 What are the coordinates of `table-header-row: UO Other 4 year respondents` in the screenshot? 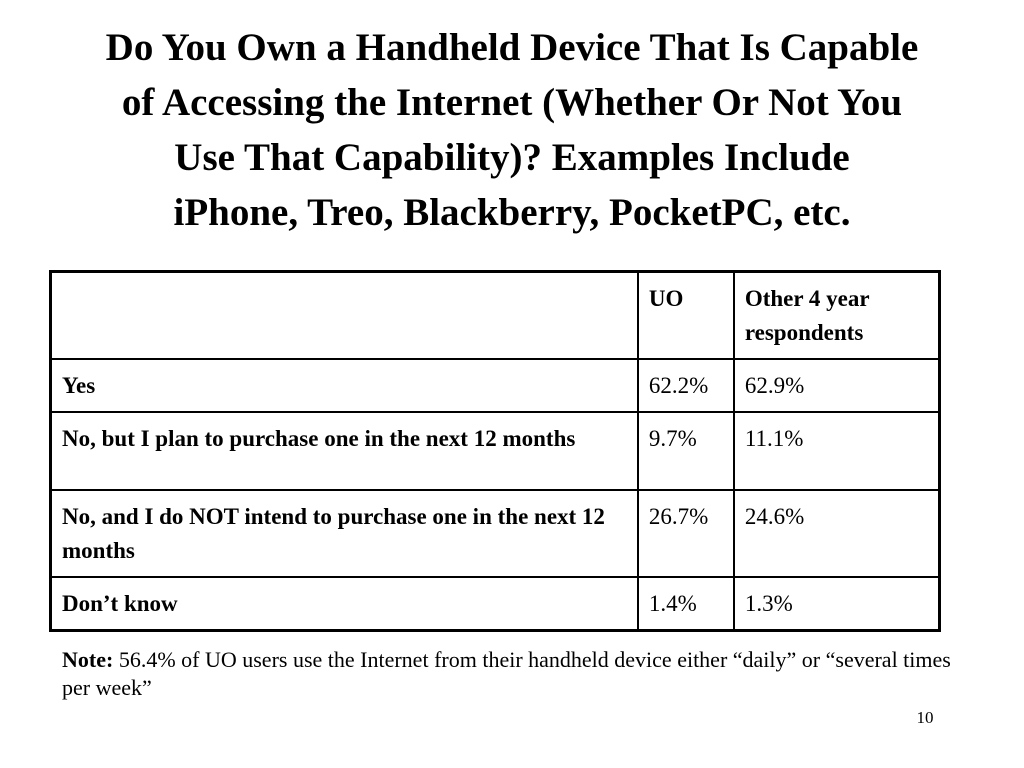 It's located at (495, 315).